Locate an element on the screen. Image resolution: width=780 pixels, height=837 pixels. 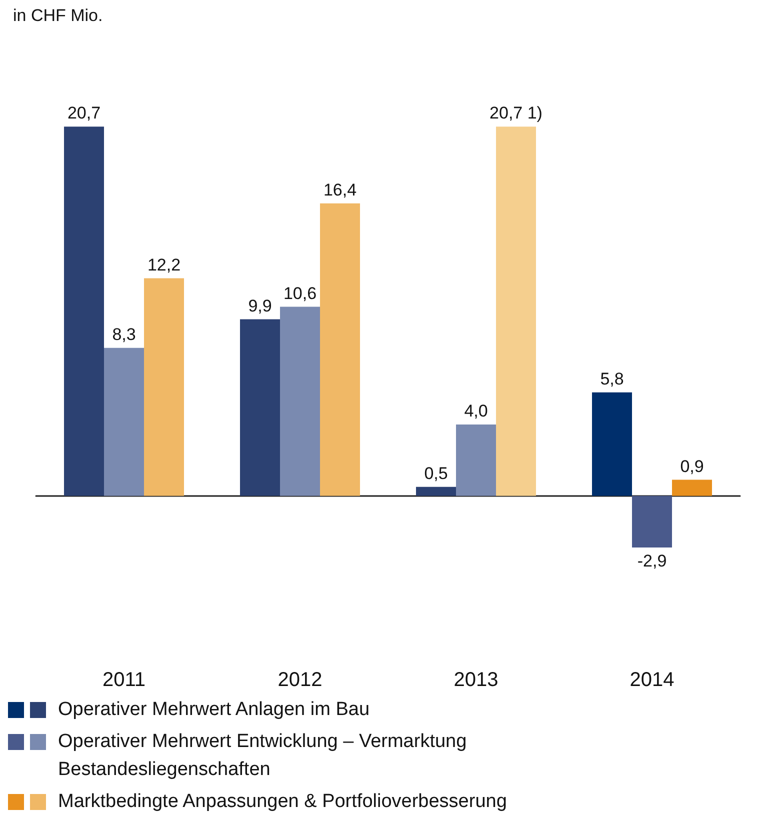
data-label: 0,9 is located at coordinates (692, 466).